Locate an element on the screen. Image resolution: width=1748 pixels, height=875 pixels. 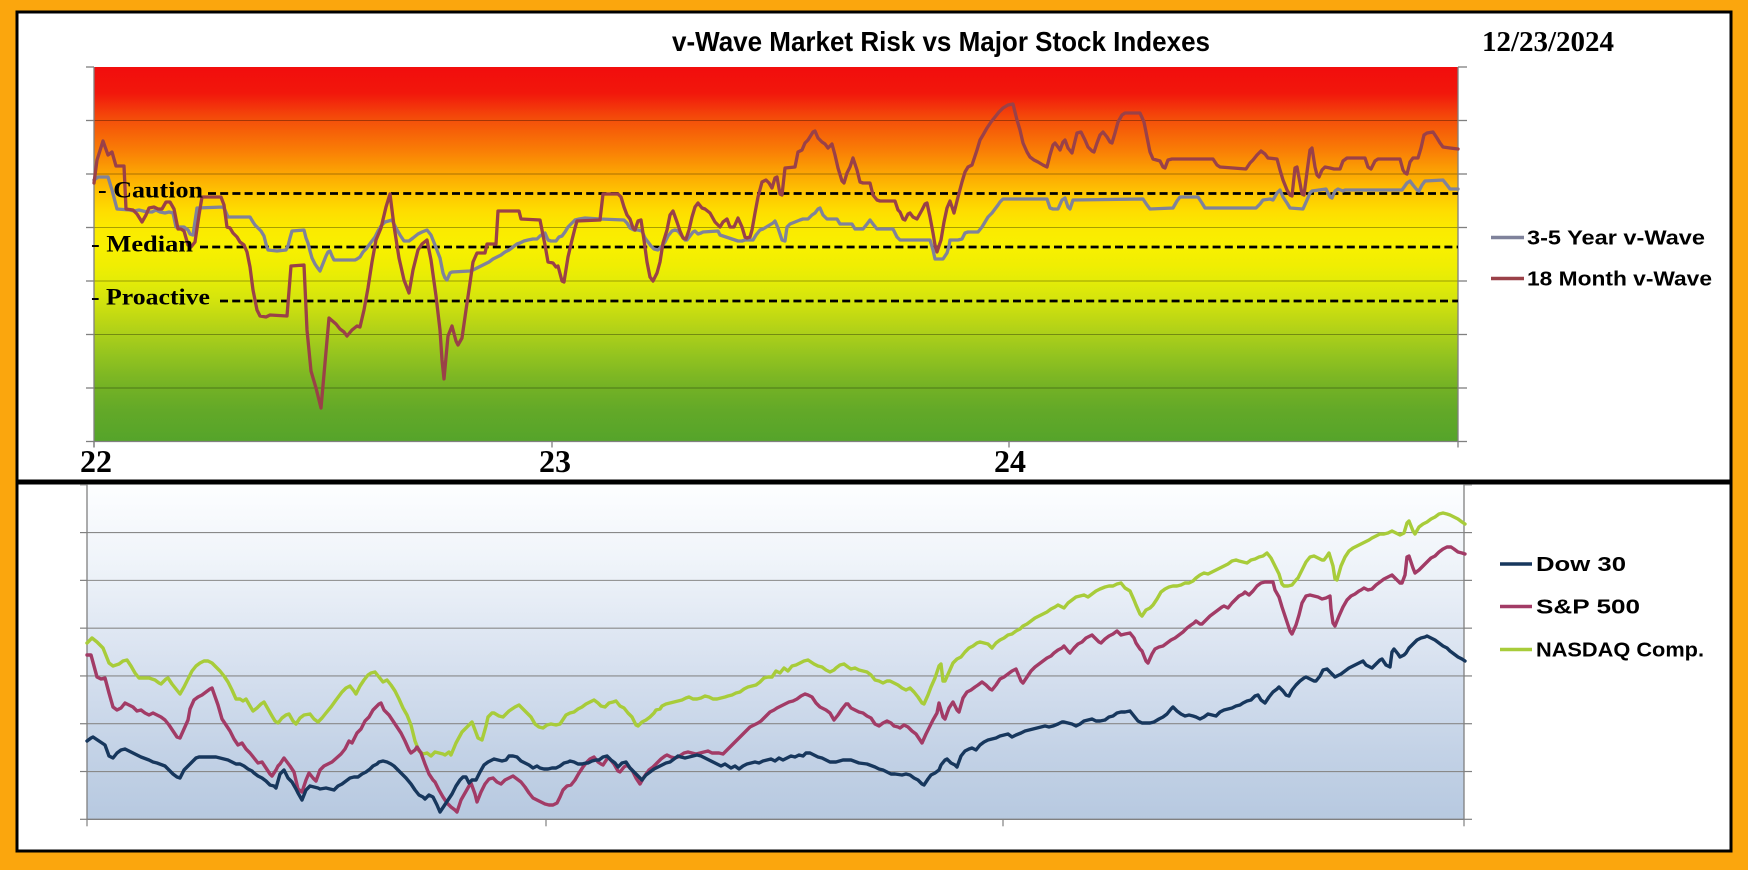
svg-text: Dow 30 is located at coordinates (1581, 565).